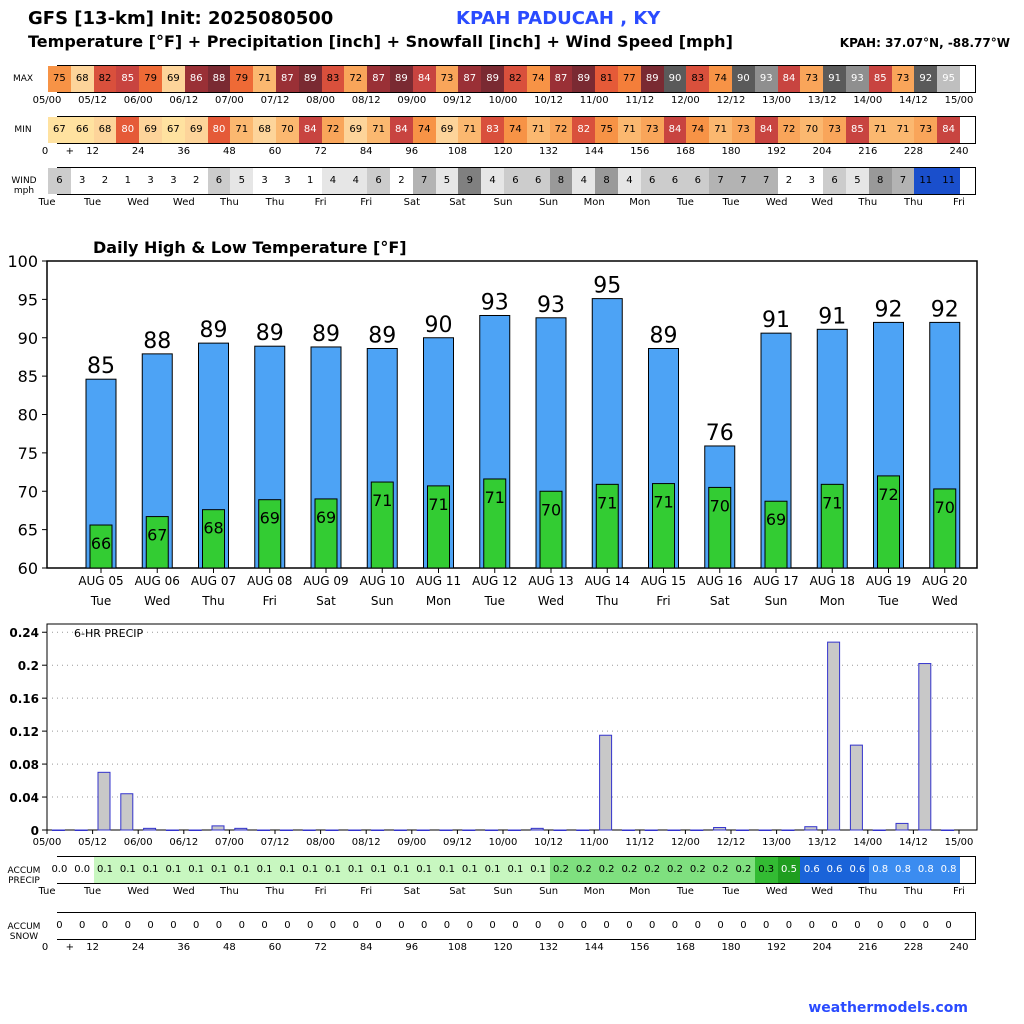 The height and width of the screenshot is (1024, 1024). What do you see at coordinates (264, 130) in the screenshot?
I see `min-temp-cell: 68` at bounding box center [264, 130].